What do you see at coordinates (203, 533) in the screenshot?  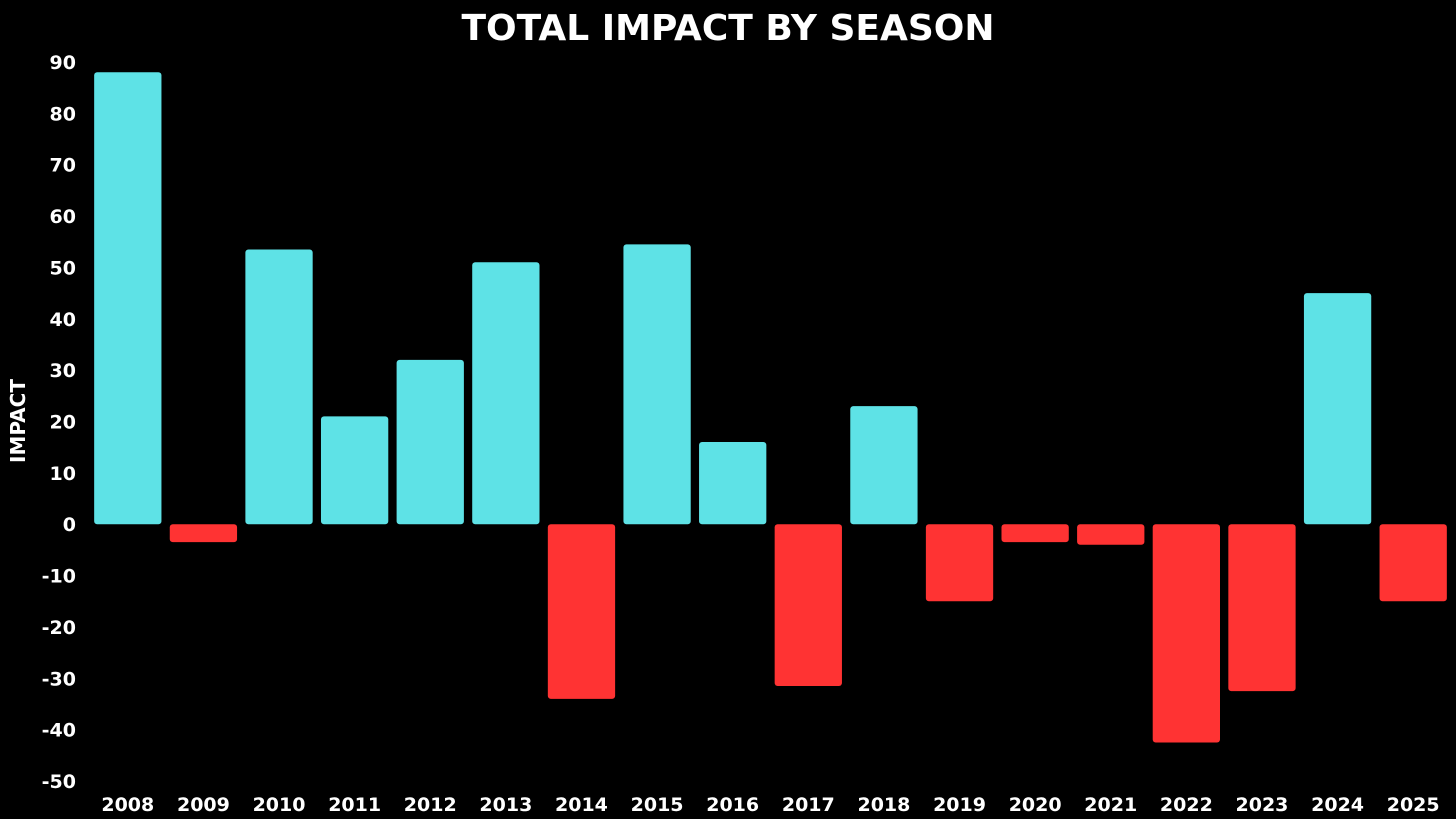 I see `bar-2009` at bounding box center [203, 533].